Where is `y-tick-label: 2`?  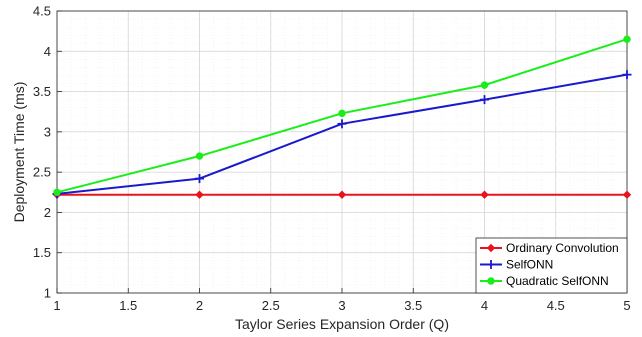
y-tick-label: 2 is located at coordinates (47, 212).